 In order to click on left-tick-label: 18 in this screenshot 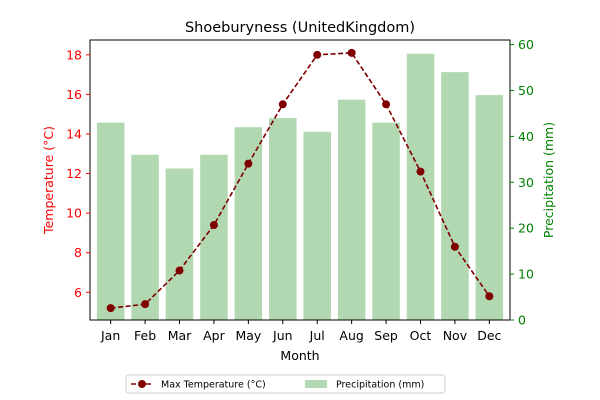, I will do `click(74, 54)`.